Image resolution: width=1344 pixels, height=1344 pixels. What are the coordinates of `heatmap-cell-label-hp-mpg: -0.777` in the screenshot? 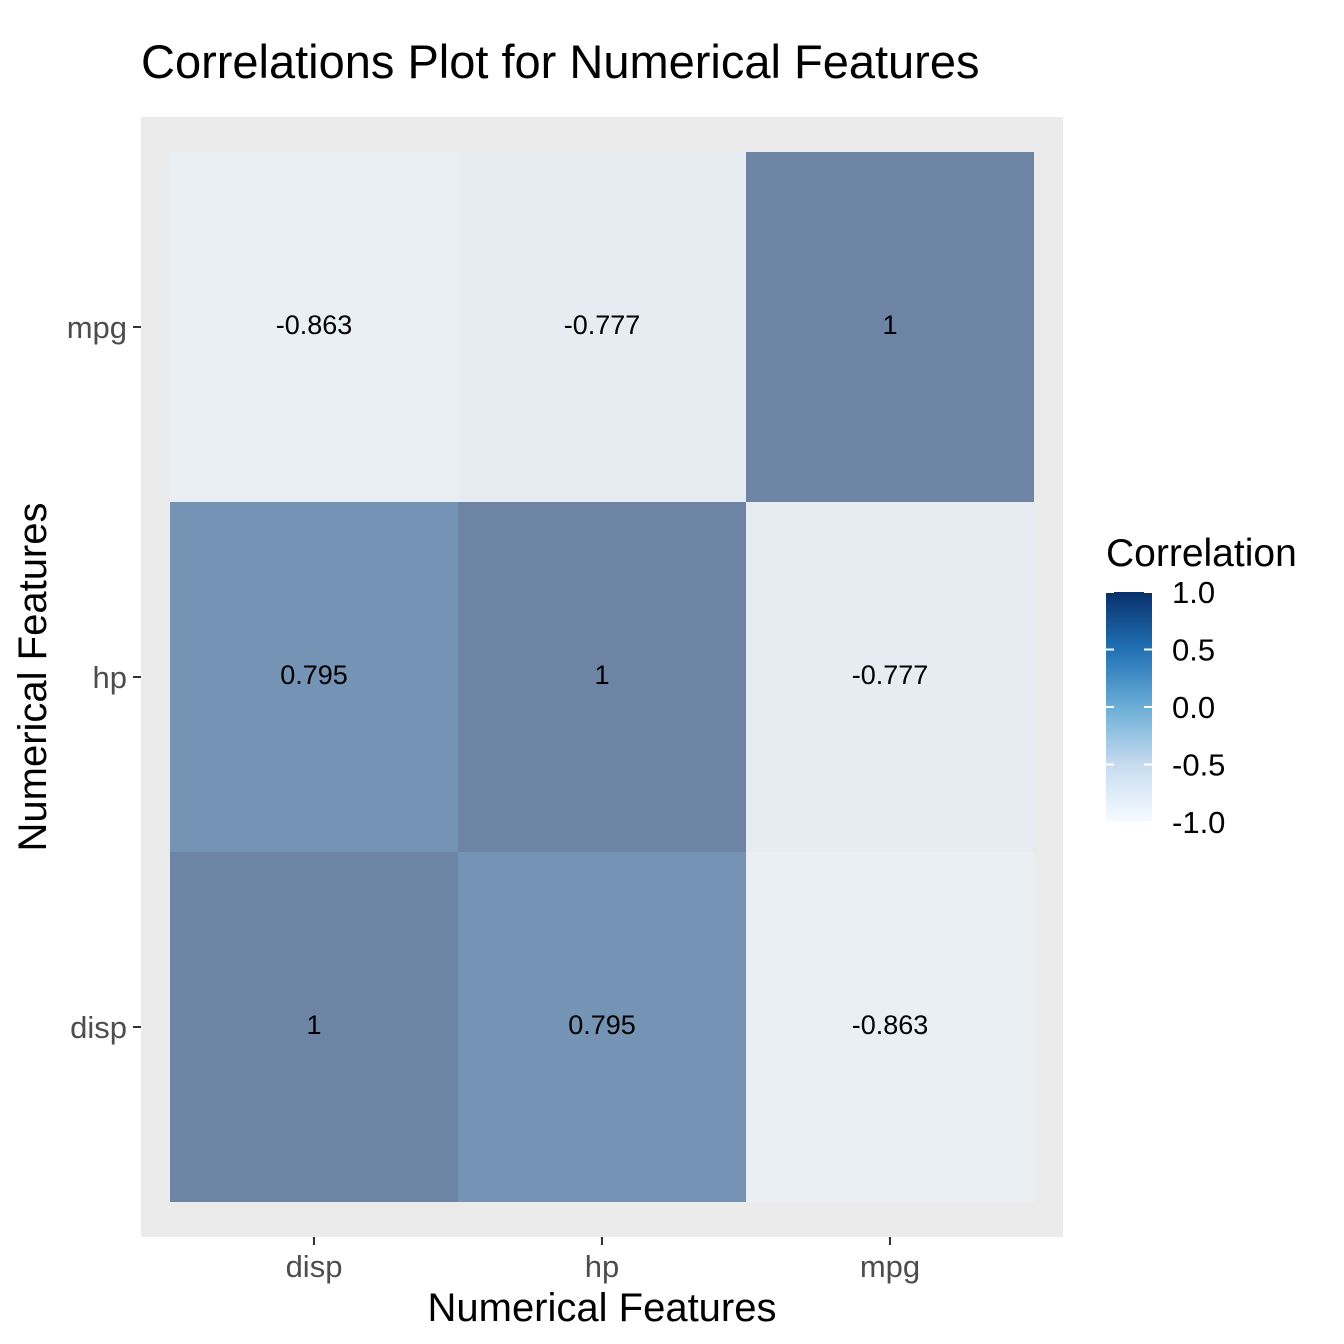 It's located at (602, 325).